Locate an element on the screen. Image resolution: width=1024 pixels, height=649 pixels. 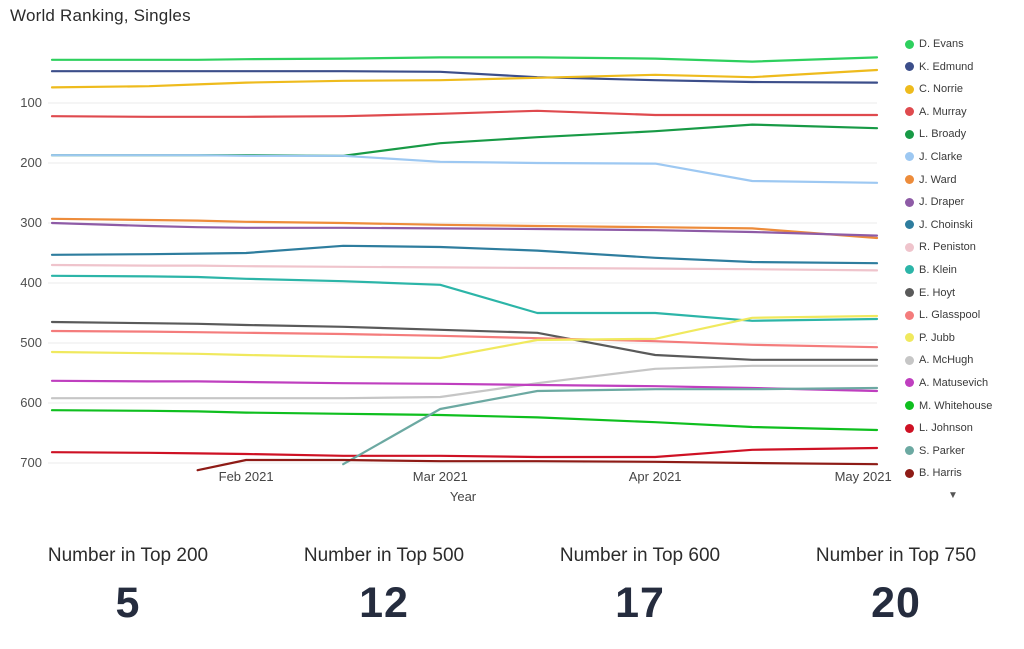
series-line-d-evans is located at coordinates (464, 59).